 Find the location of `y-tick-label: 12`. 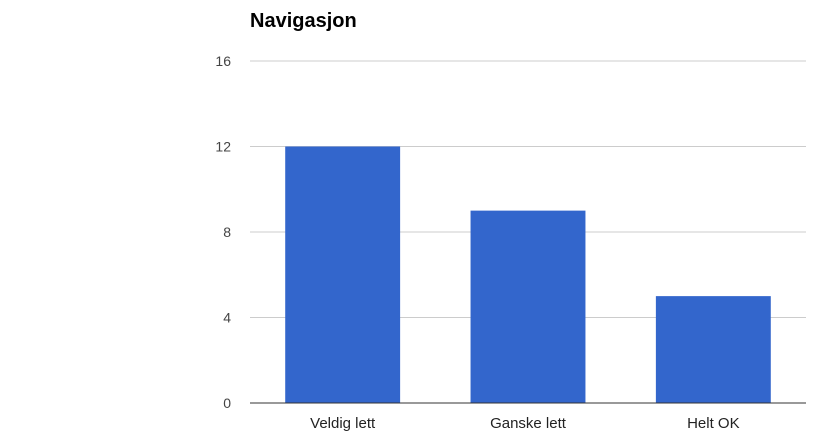

y-tick-label: 12 is located at coordinates (223, 147).